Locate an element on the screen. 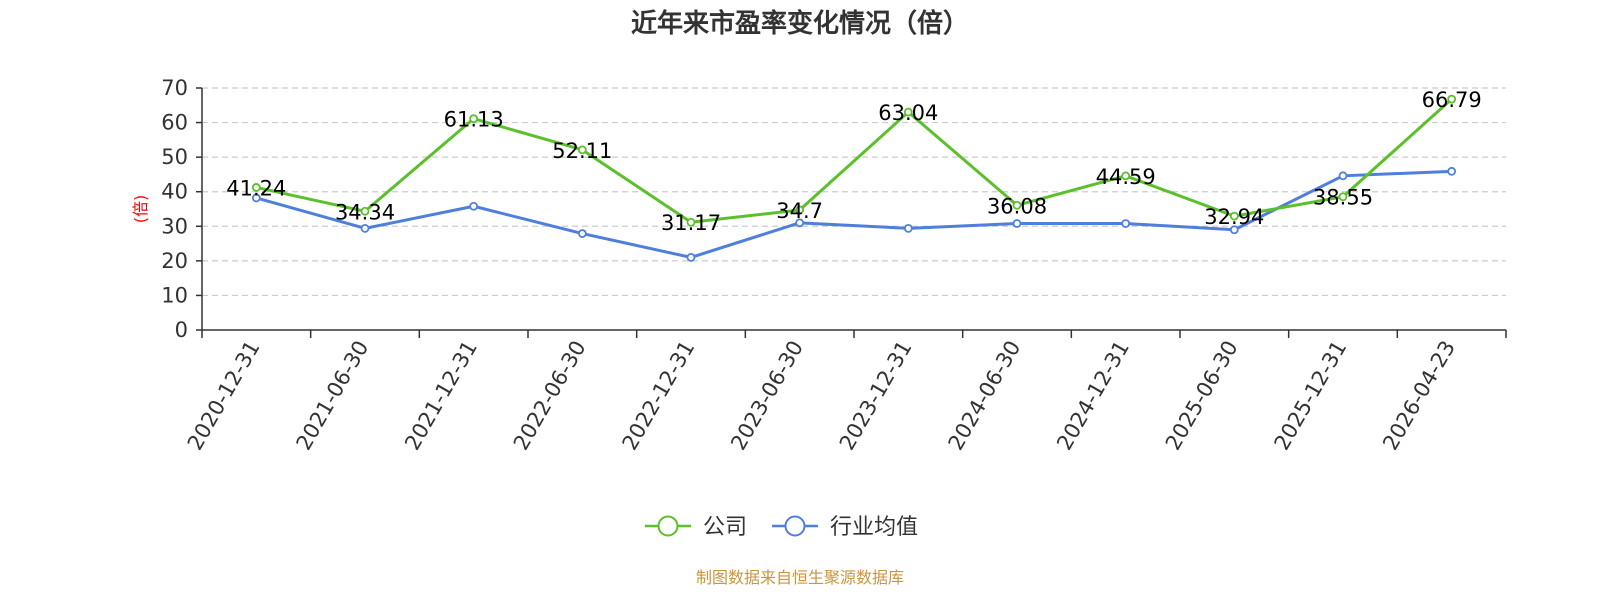 This screenshot has height=600, width=1600. x-tick-label: 2023-06-30 is located at coordinates (767, 396).